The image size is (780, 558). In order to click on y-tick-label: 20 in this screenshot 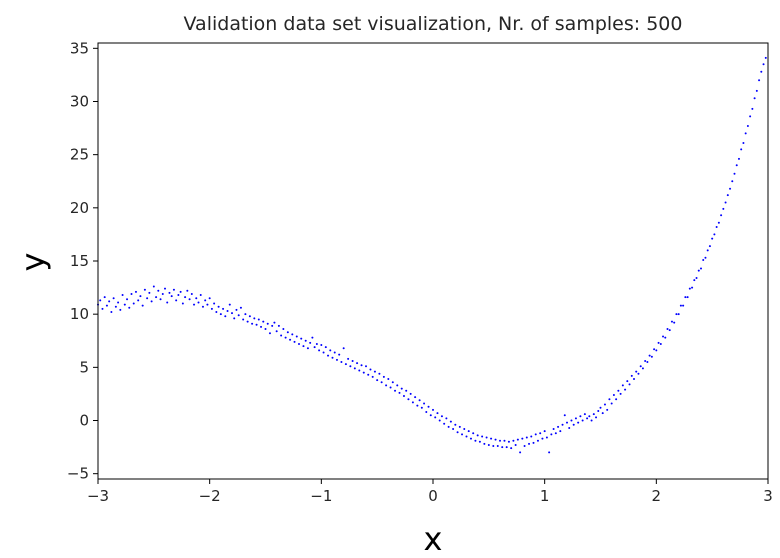, I will do `click(79, 208)`.